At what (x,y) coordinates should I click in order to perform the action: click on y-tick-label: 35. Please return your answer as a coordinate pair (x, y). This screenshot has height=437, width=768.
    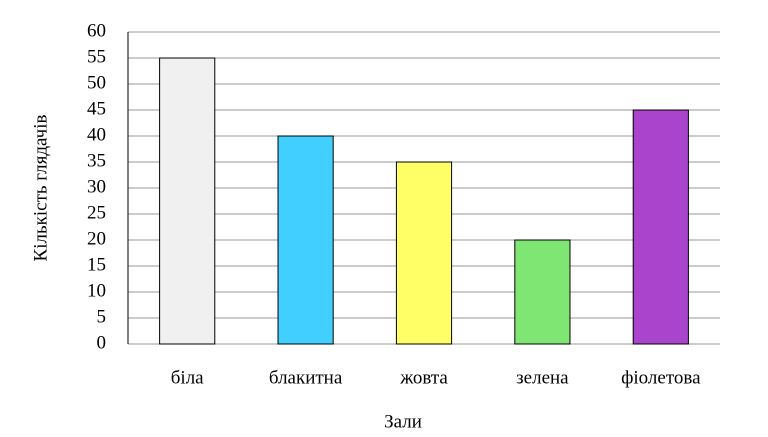
    Looking at the image, I should click on (96, 160).